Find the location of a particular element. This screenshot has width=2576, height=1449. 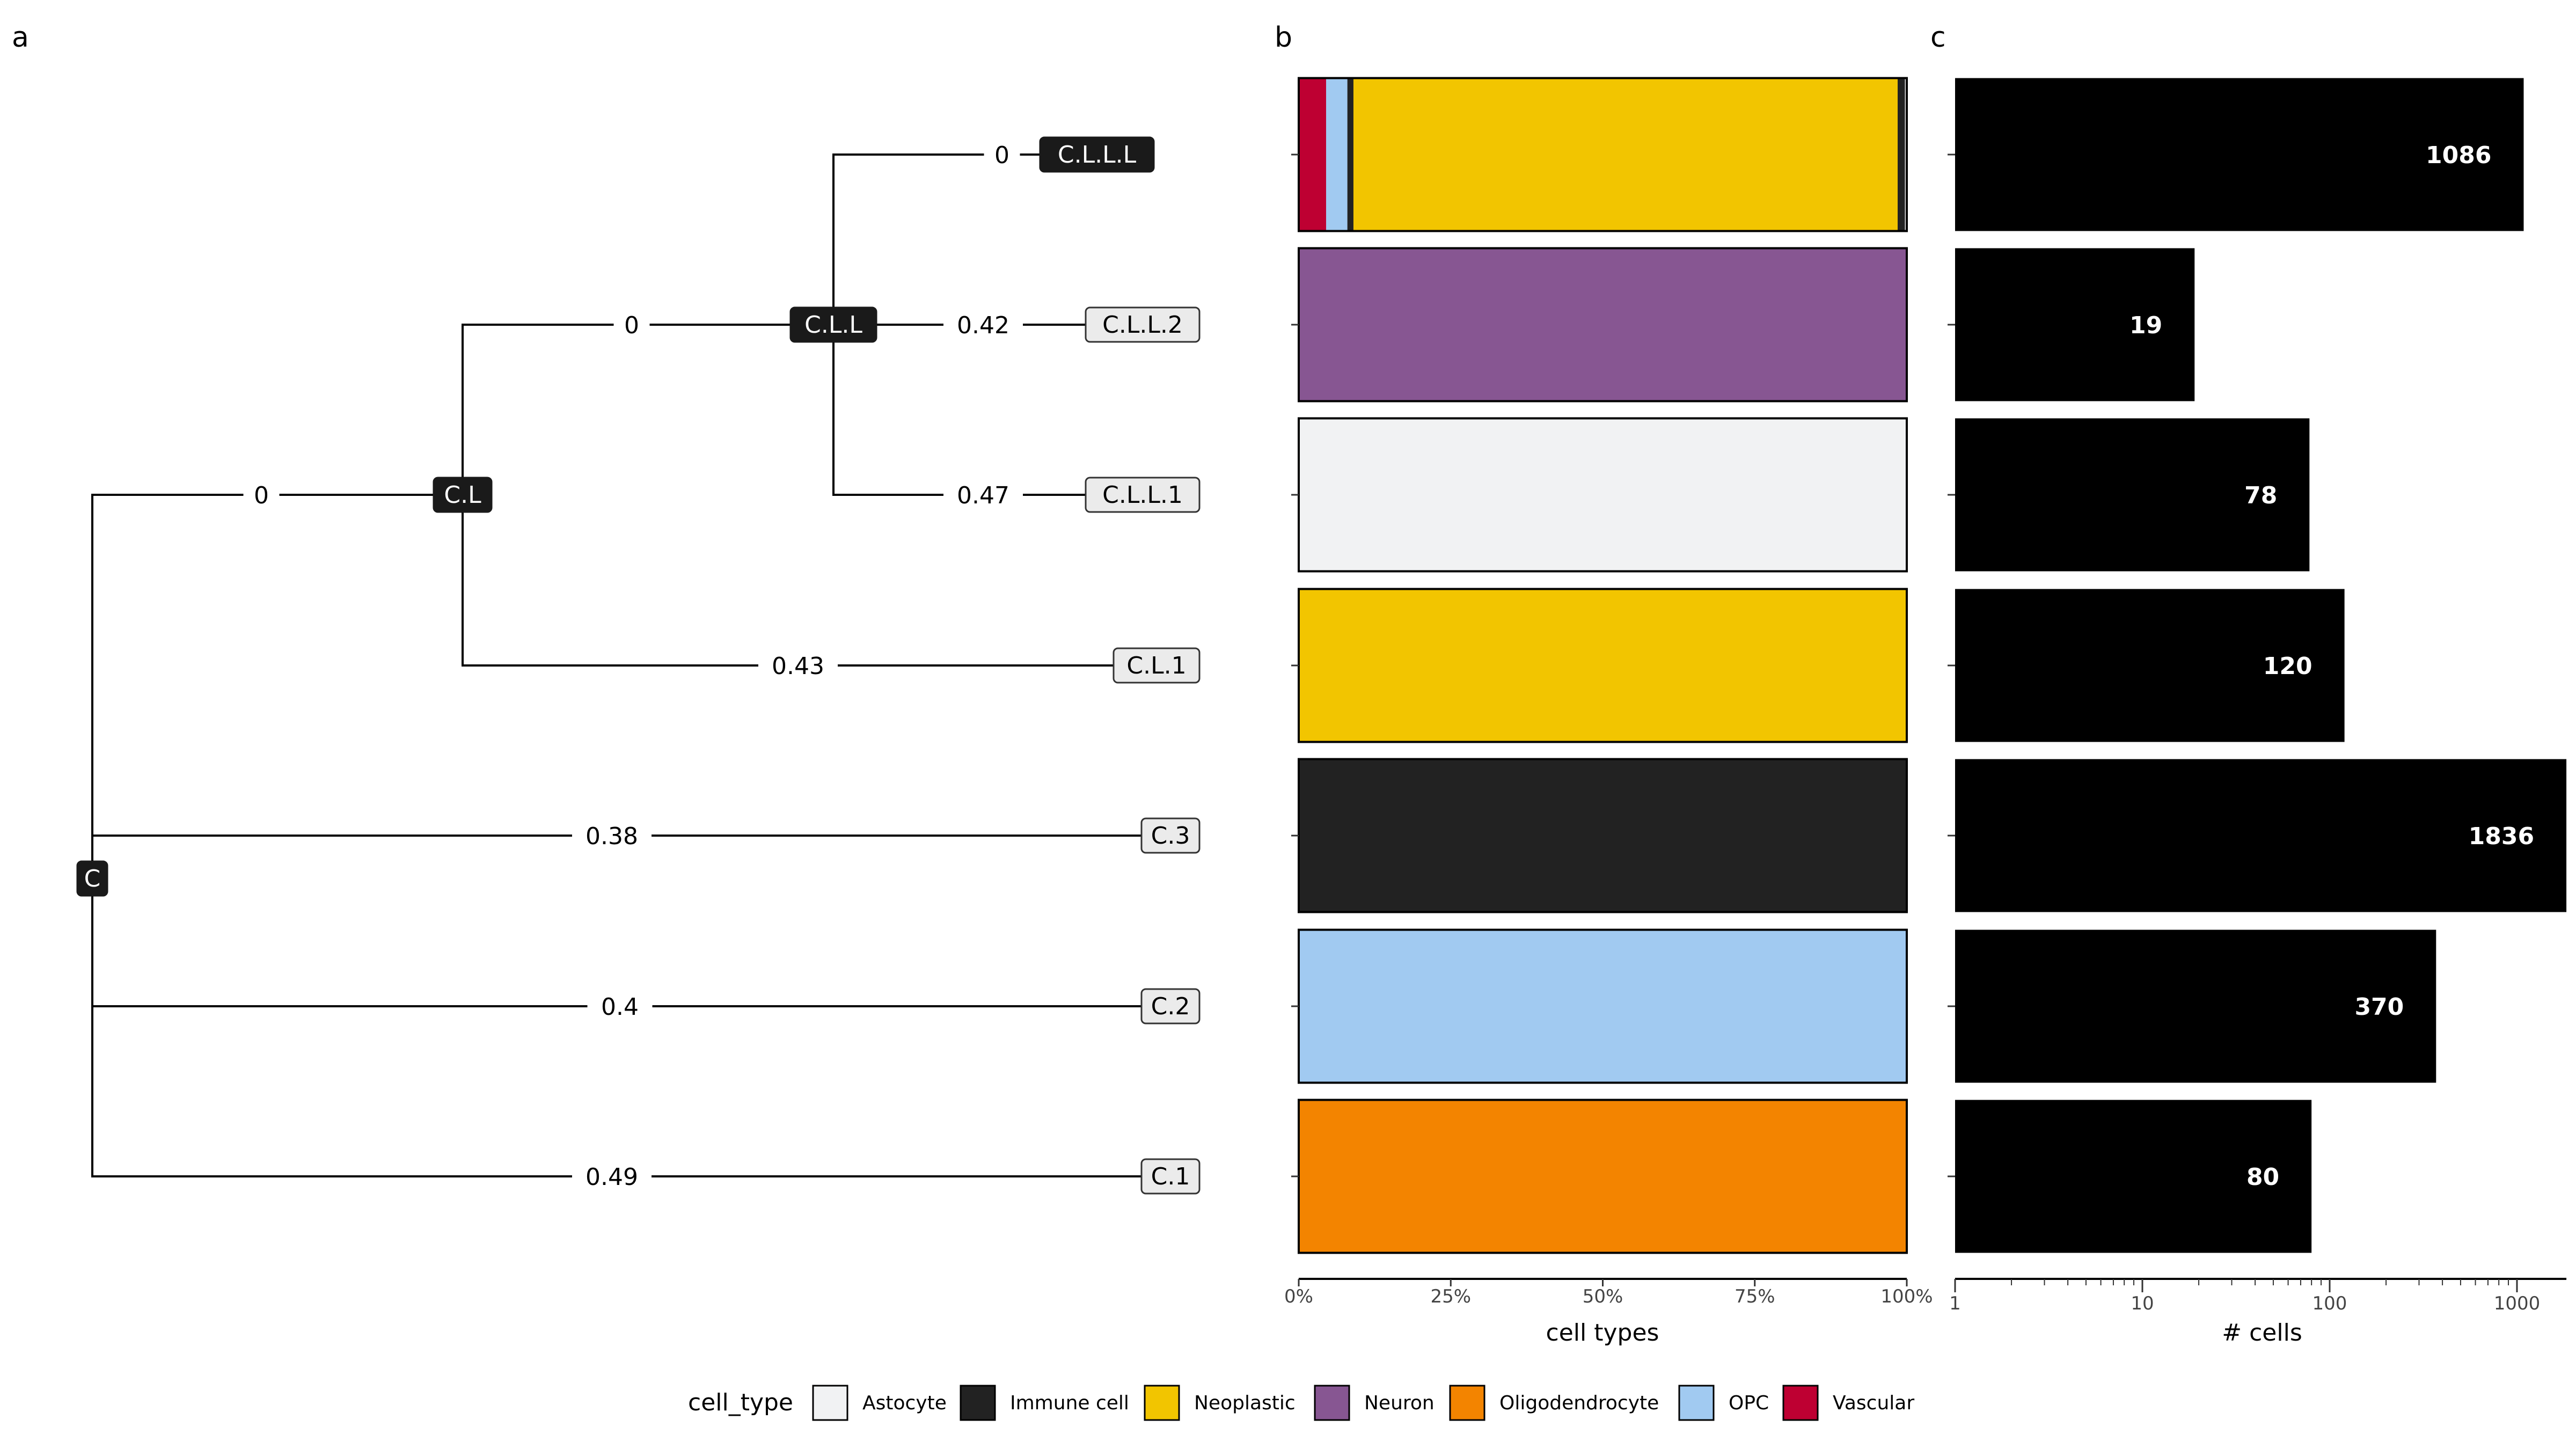

legend-key-opc is located at coordinates (1696, 1403).